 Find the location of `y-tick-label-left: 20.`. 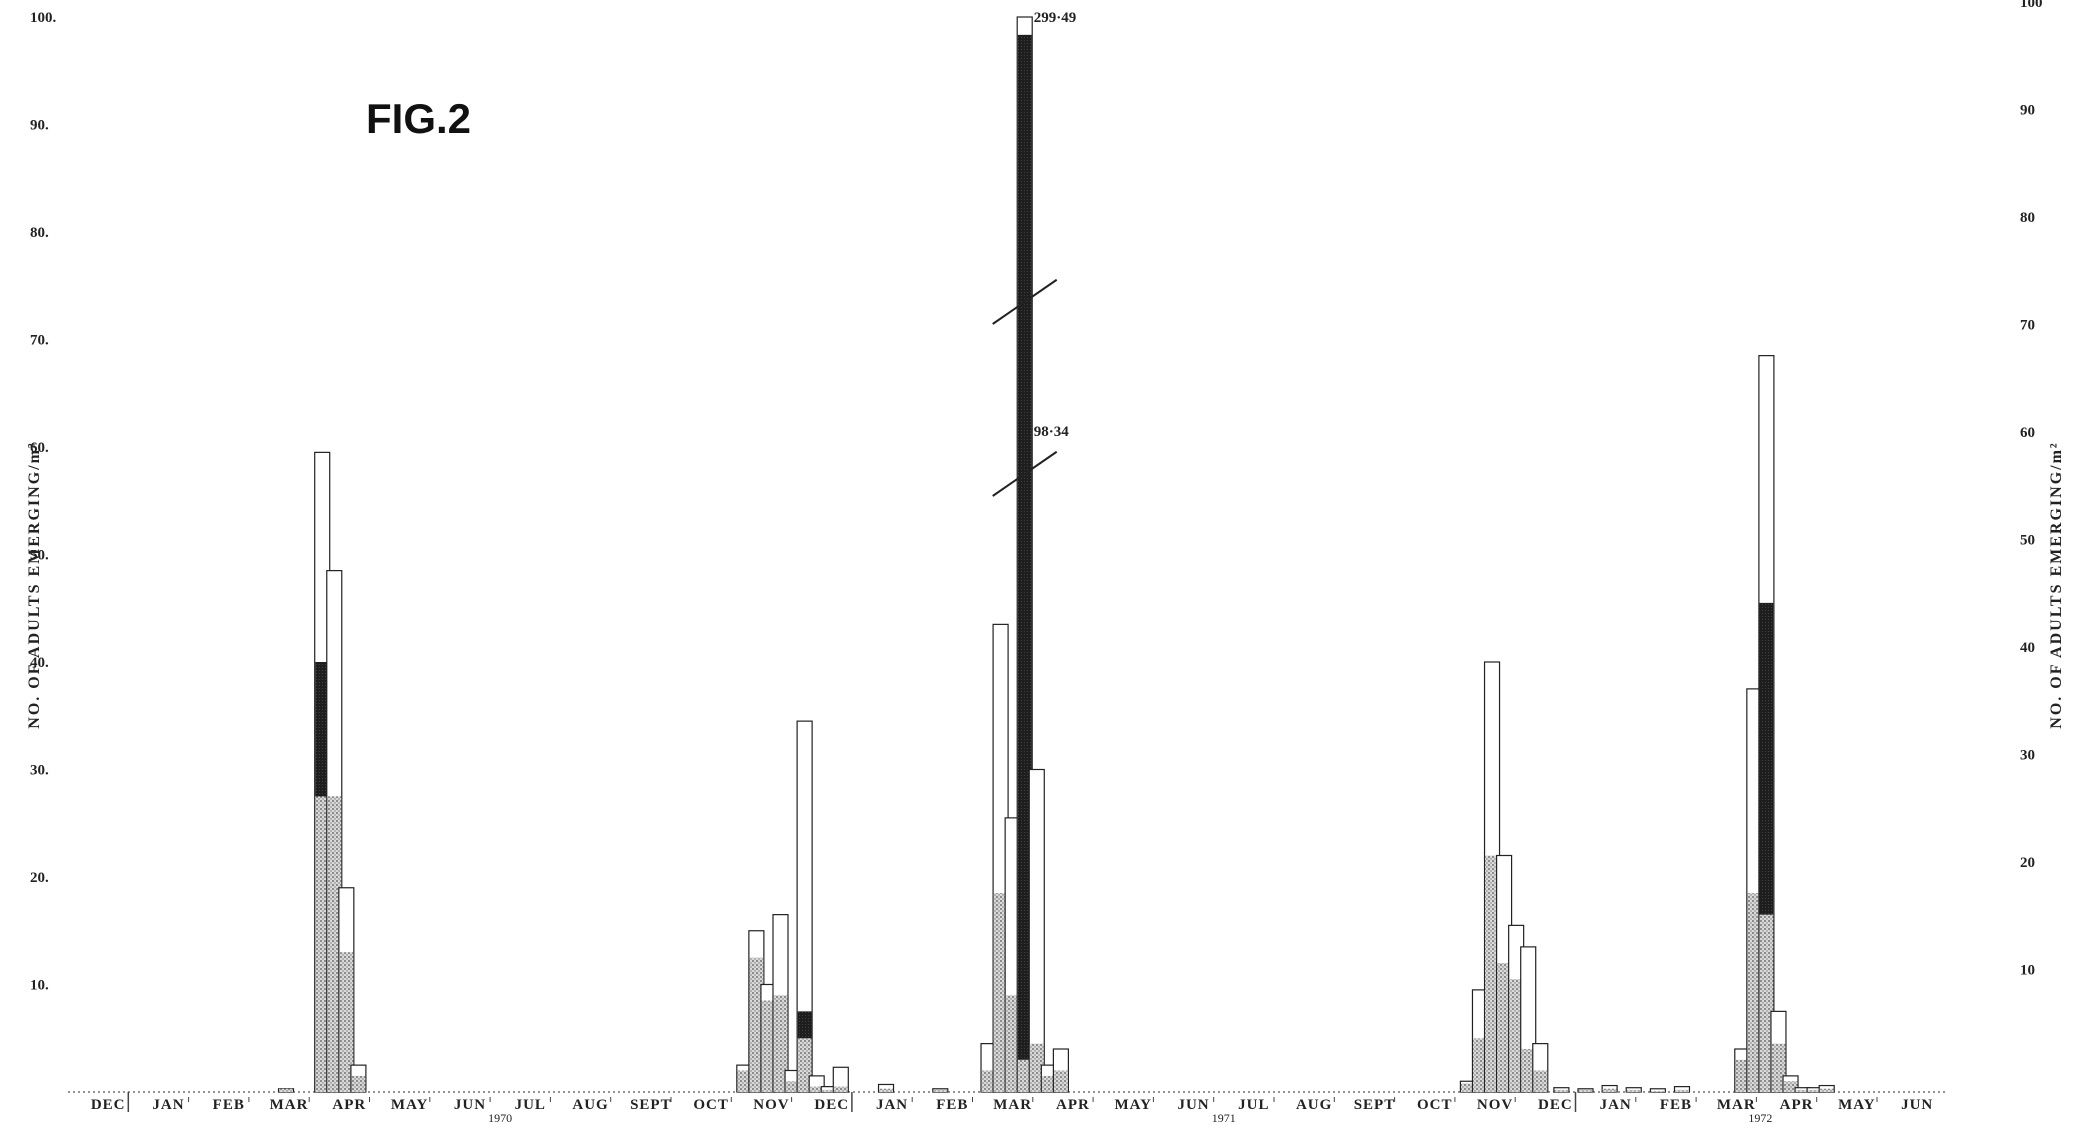

y-tick-label-left: 20. is located at coordinates (39, 878).